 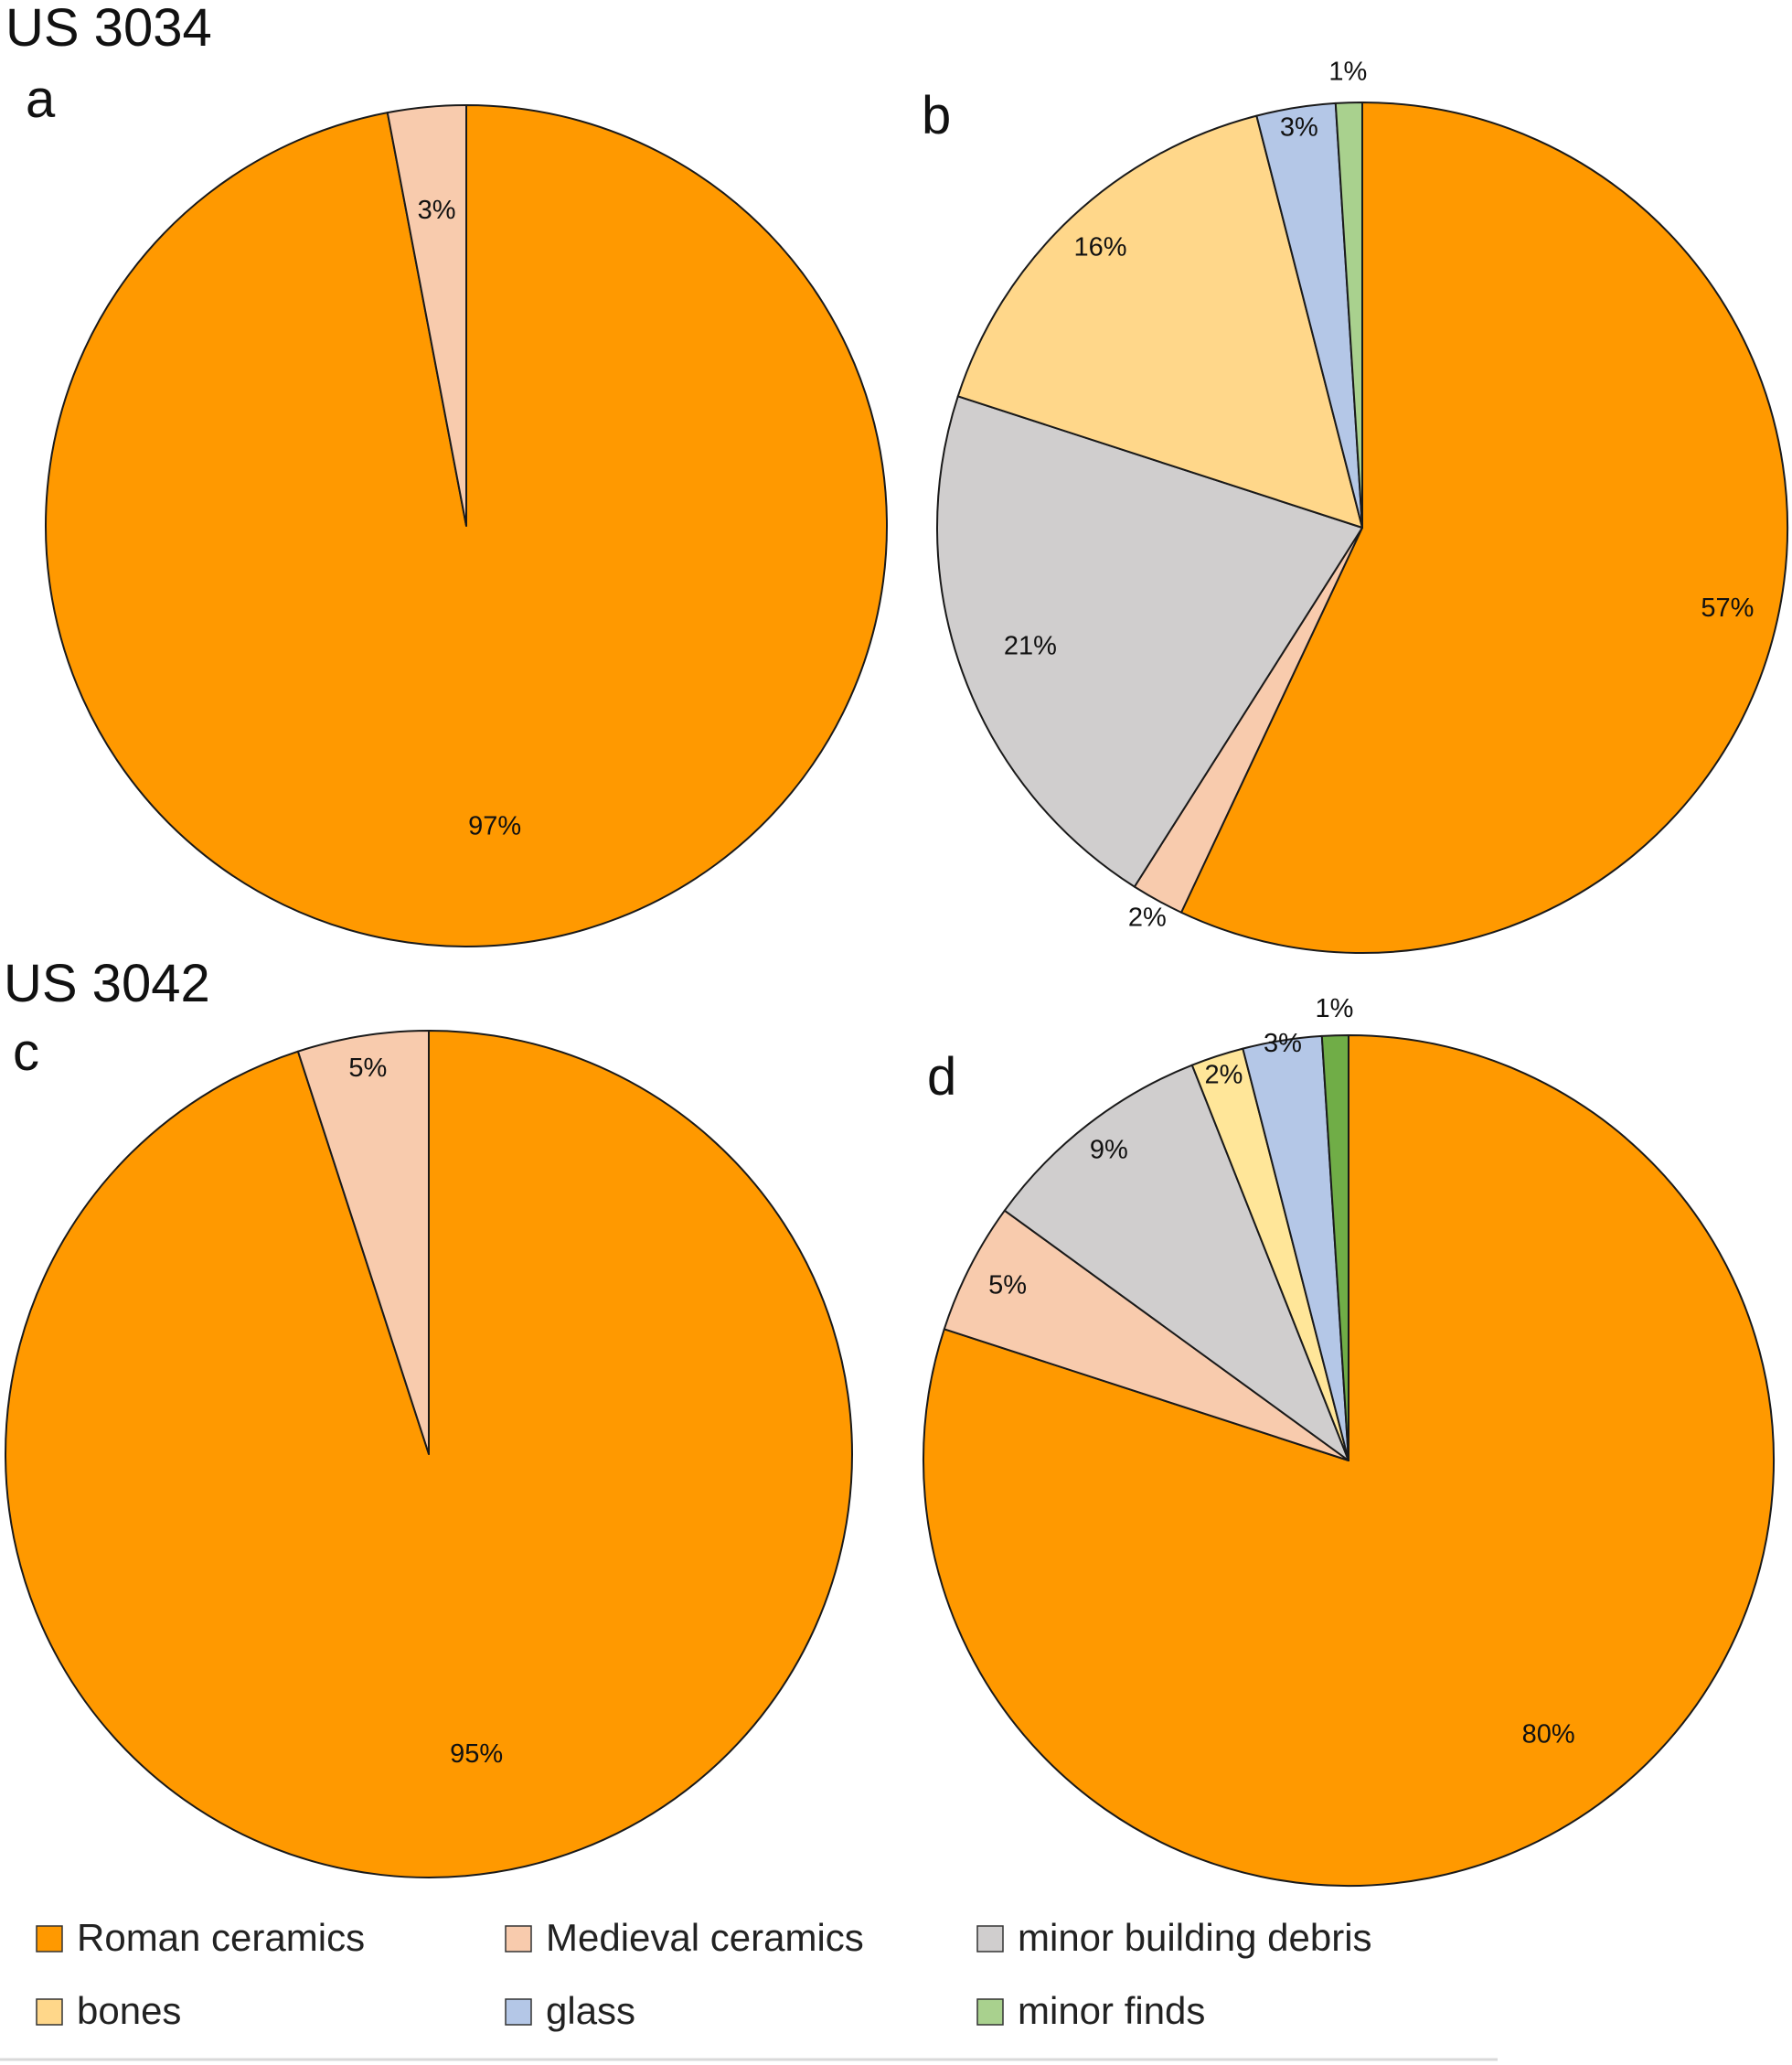 What do you see at coordinates (1224, 1075) in the screenshot?
I see `pie-d-label-bones: 2%` at bounding box center [1224, 1075].